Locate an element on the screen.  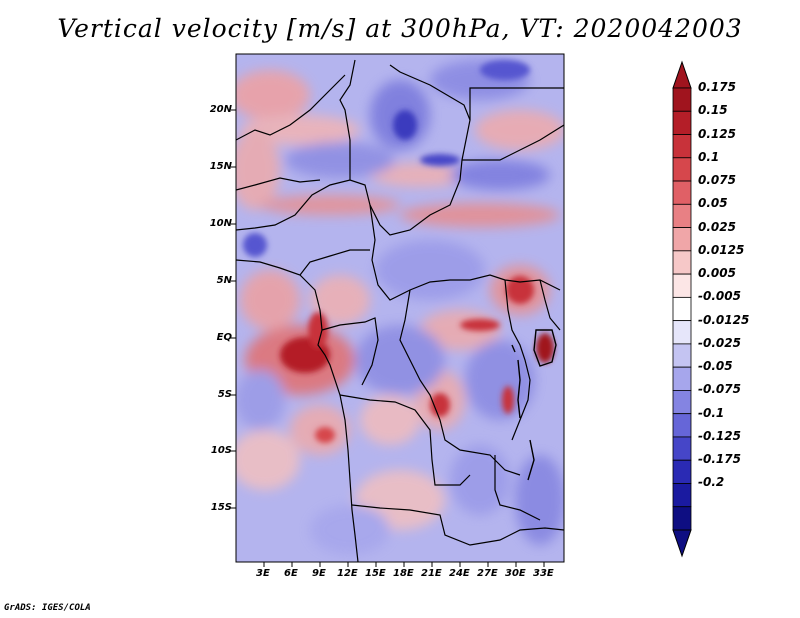
lon-label: 9E is located at coordinates (319, 573).